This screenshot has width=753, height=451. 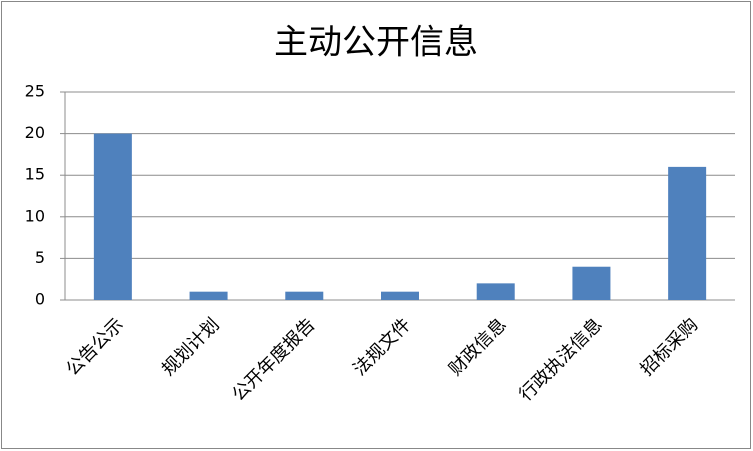 What do you see at coordinates (35, 132) in the screenshot?
I see `y-tick-label: 20` at bounding box center [35, 132].